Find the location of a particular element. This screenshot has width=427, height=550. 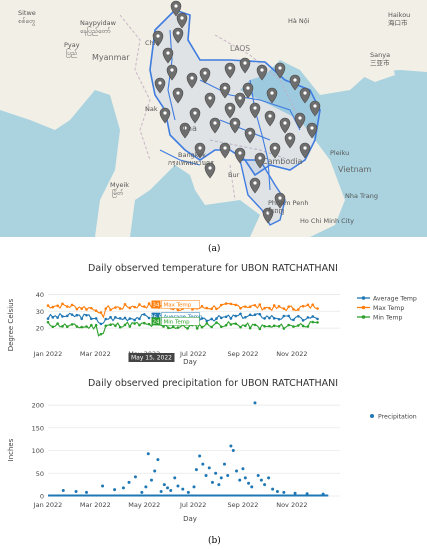

label-vietnam: Vietnam is located at coordinates (355, 169).